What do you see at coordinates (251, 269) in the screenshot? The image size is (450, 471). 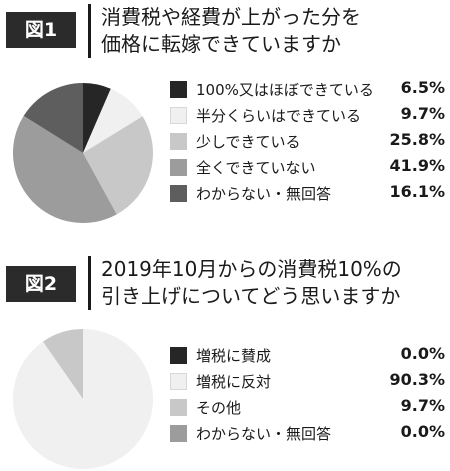 I see `figure-2-title-line-1: 2019年10月からの消費税10%の` at bounding box center [251, 269].